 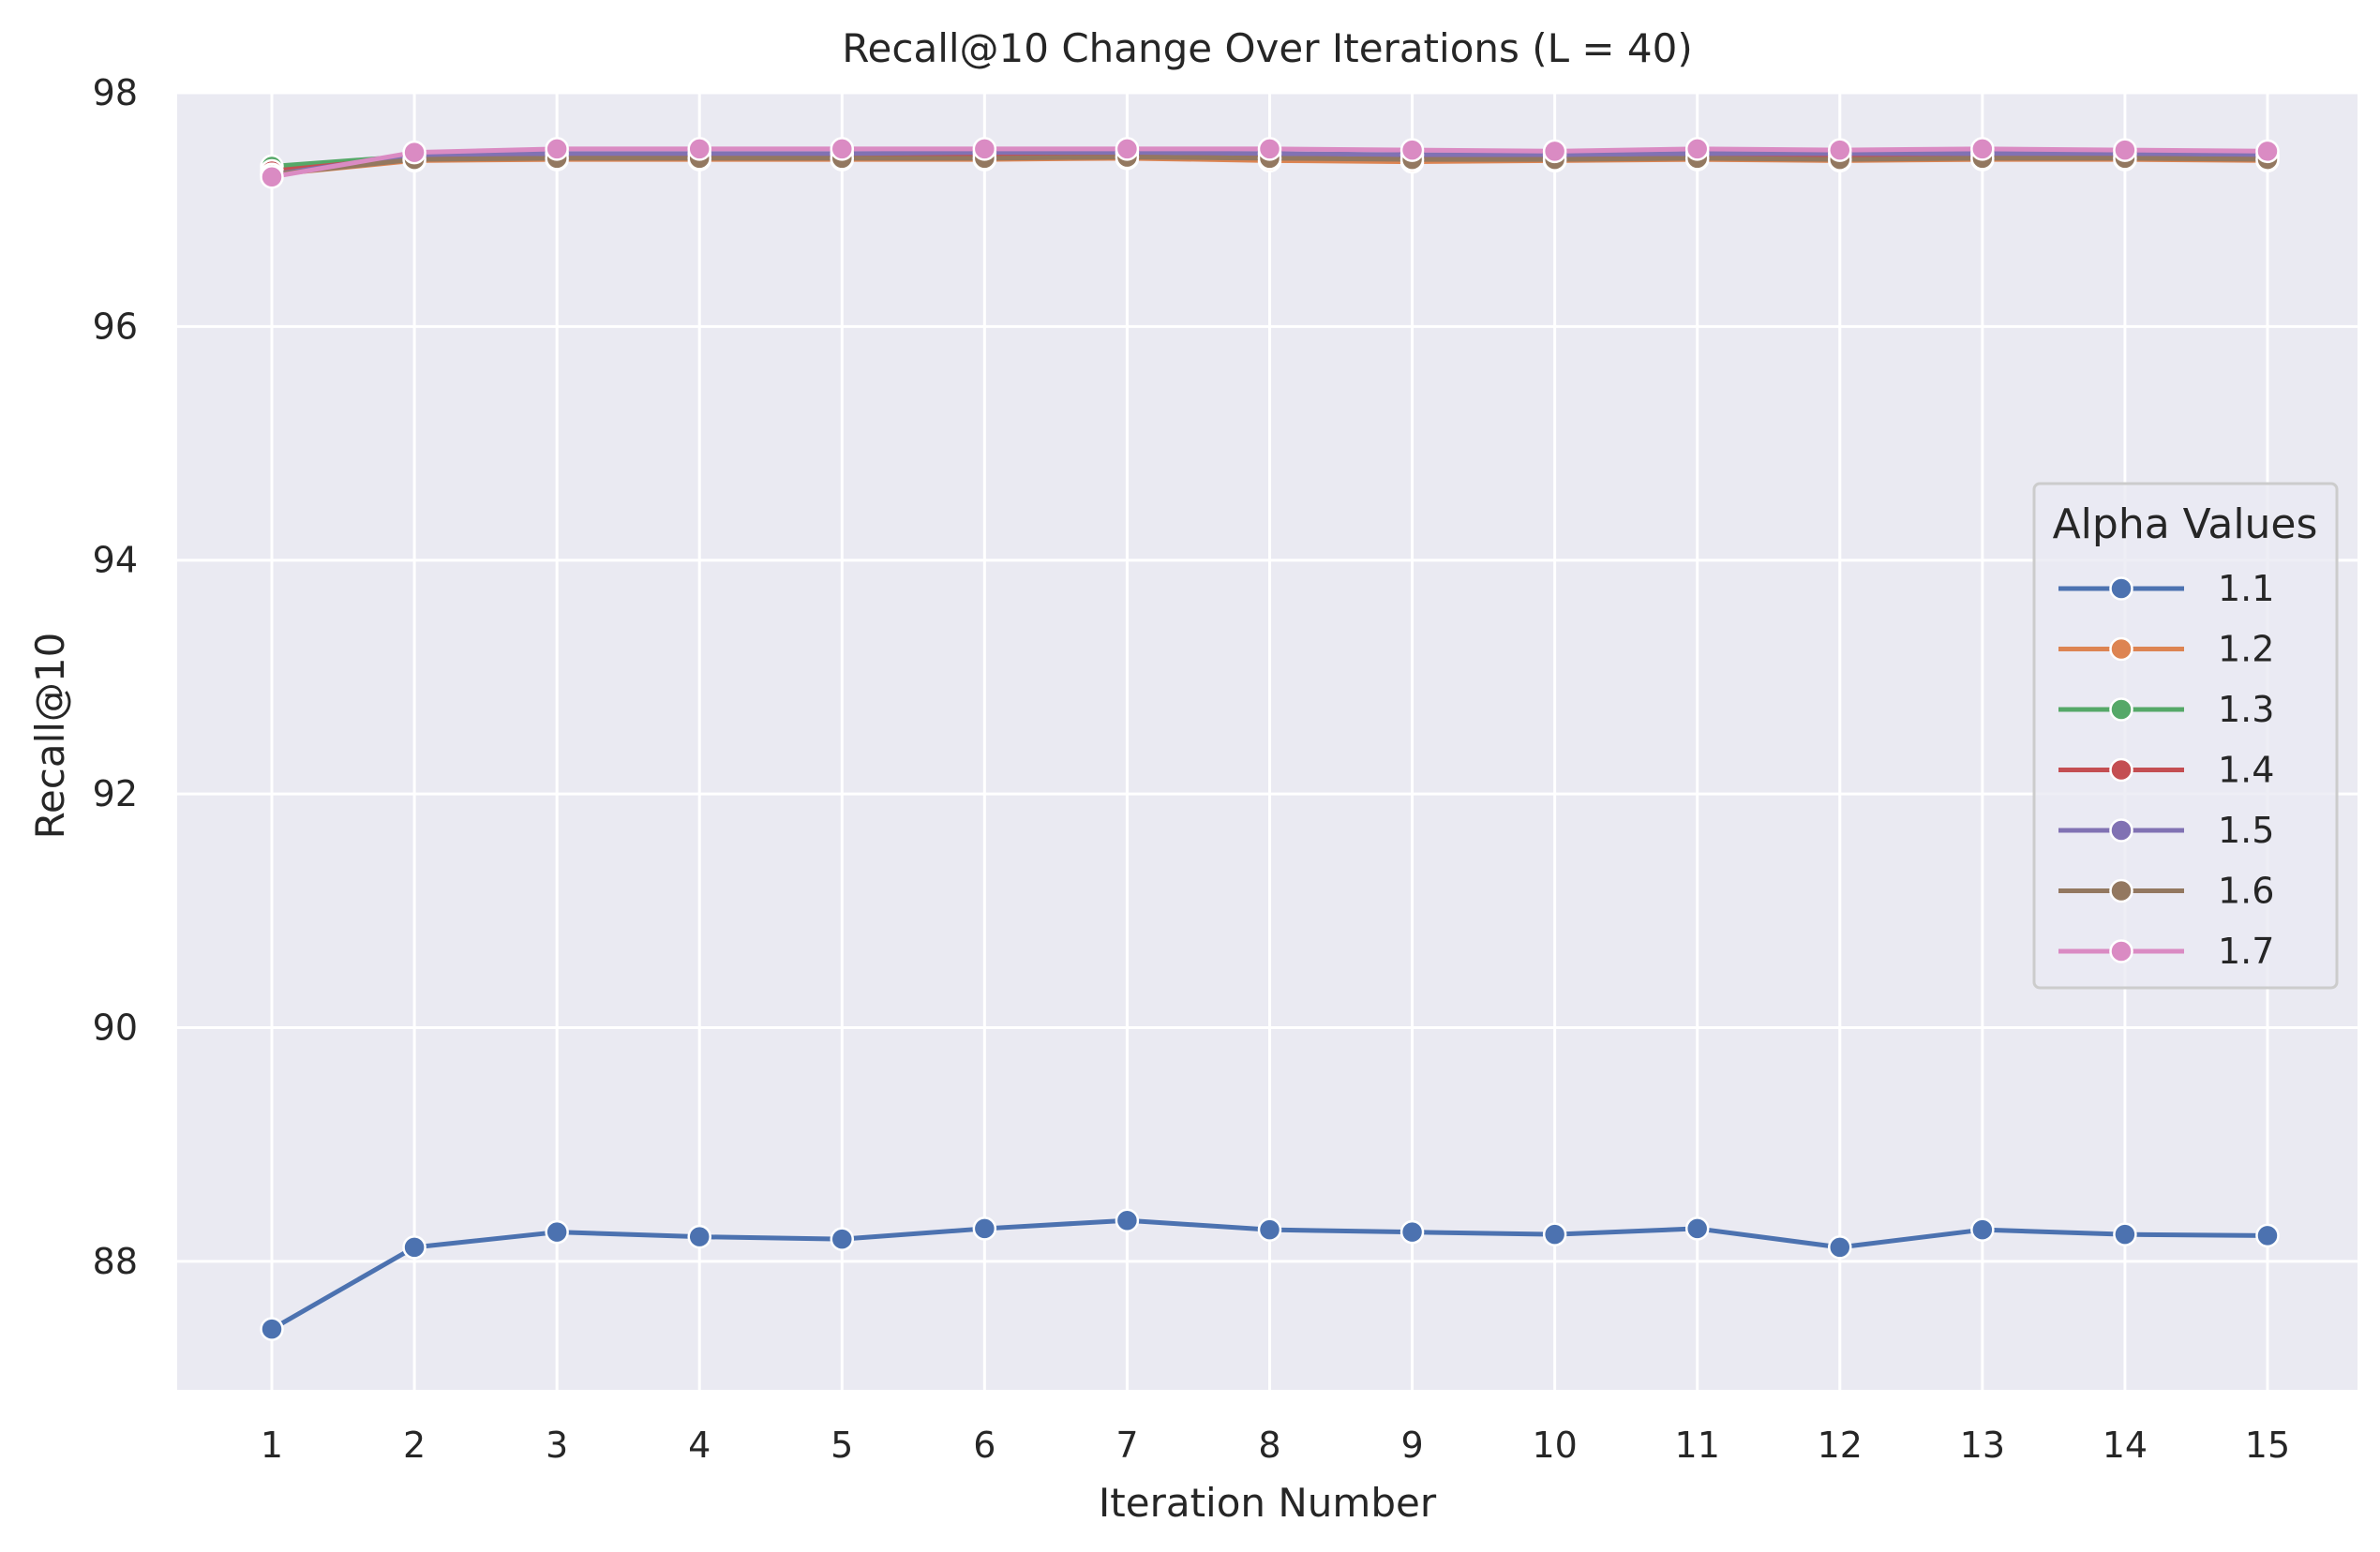 I want to click on legend-label: 1.6, so click(x=2246, y=891).